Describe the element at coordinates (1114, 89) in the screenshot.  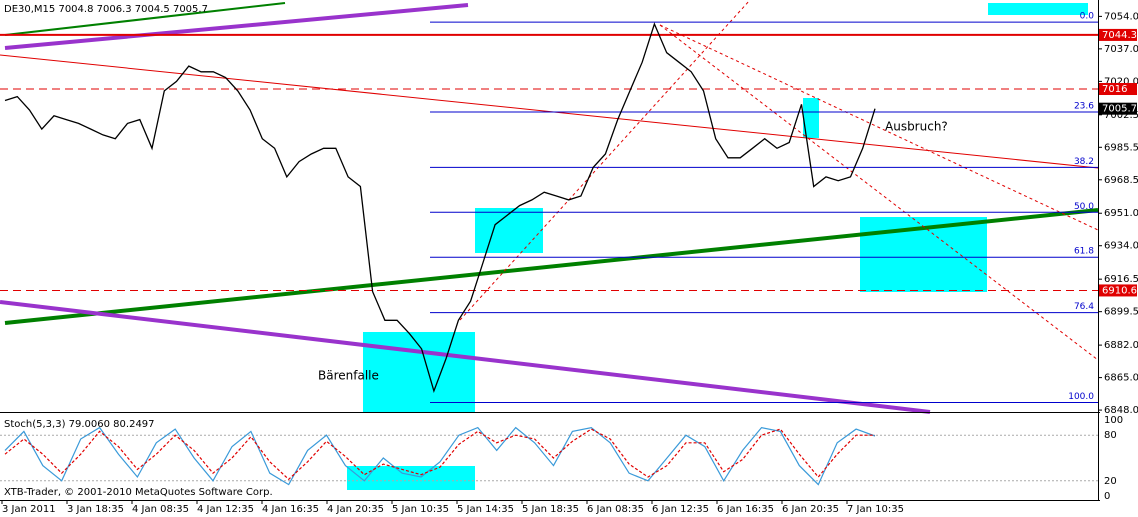
I see `price-label: 7016` at that location.